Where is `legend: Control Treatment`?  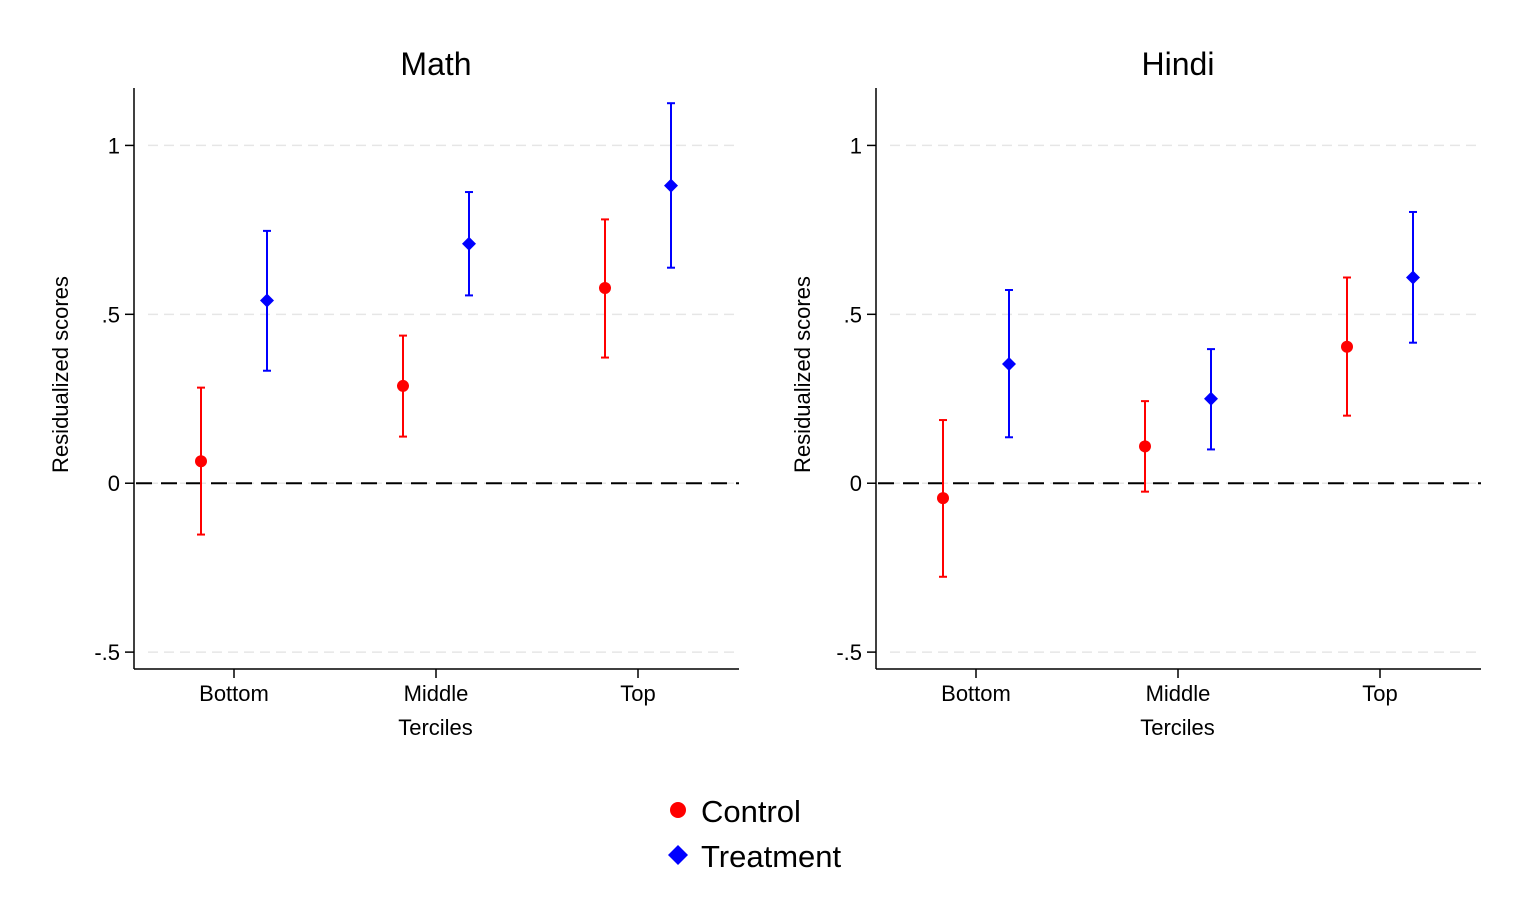
legend: Control Treatment is located at coordinates (755, 834).